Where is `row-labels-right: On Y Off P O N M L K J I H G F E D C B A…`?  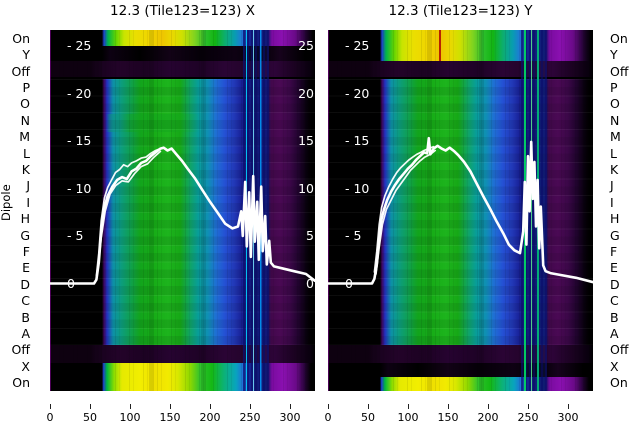 row-labels-right: On Y Off P O N M L K J I H G F E D C B A… is located at coordinates (625, 210).